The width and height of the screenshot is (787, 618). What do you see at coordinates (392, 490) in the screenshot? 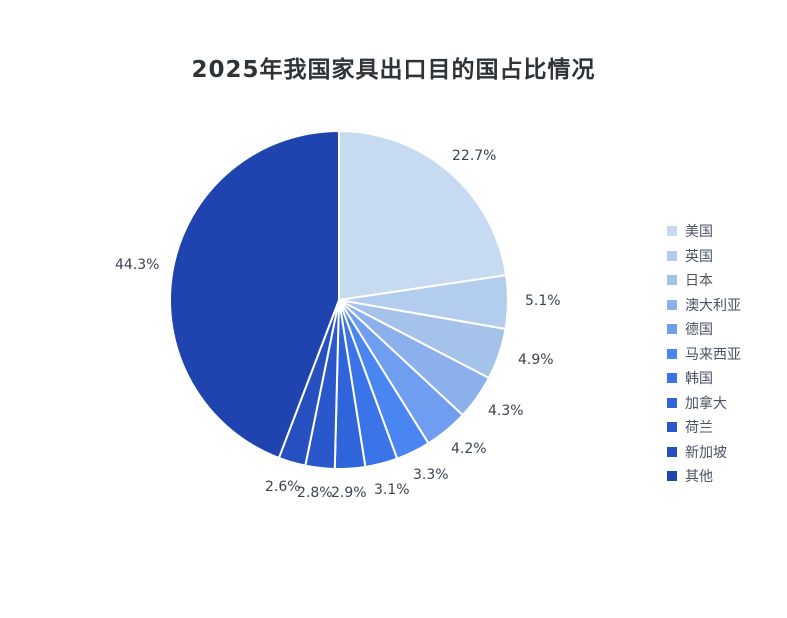
I see `slice-label: 3.1%` at bounding box center [392, 490].